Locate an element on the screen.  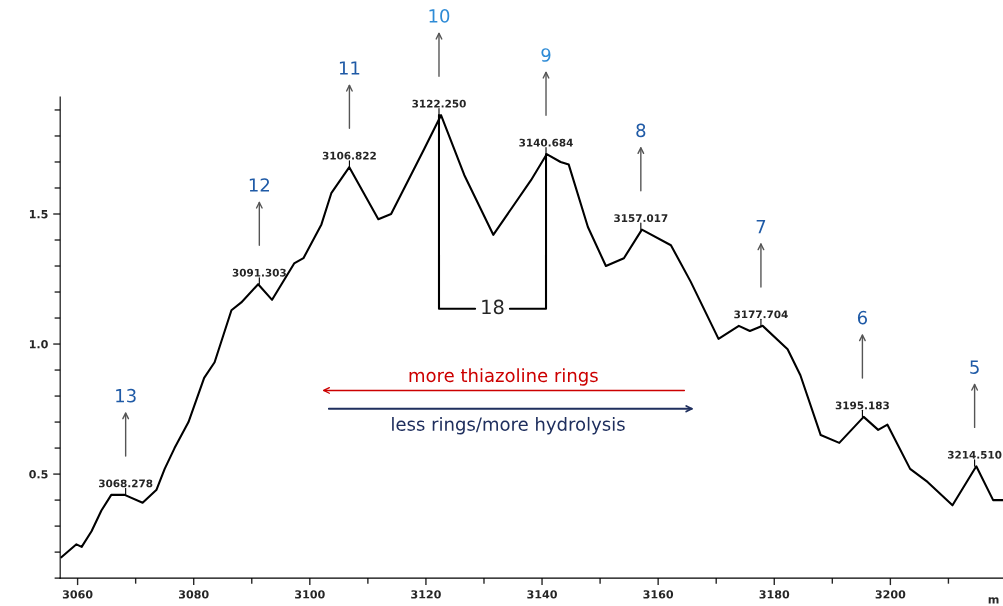
x-tick-label: 3060 is located at coordinates (77, 594).